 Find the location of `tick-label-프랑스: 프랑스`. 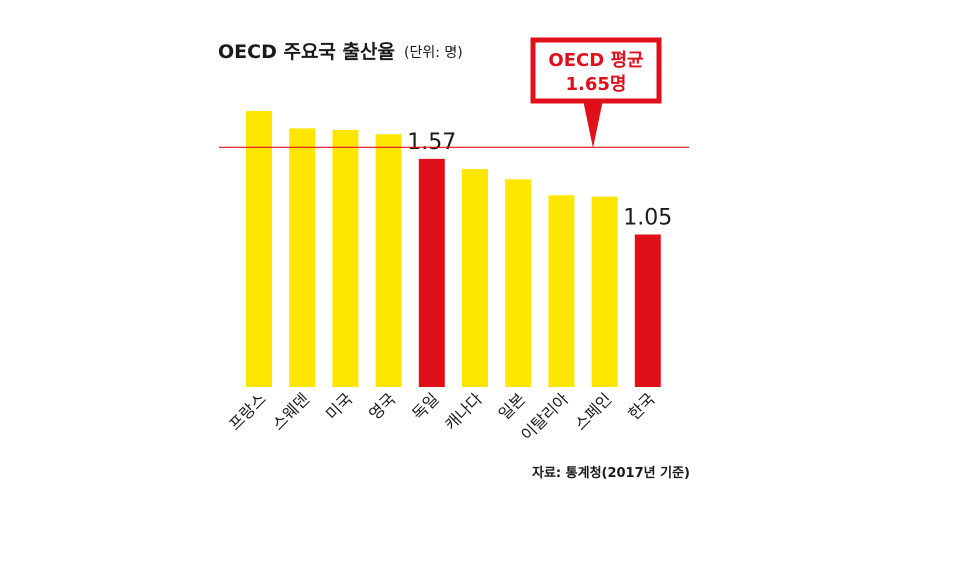

tick-label-프랑스: 프랑스 is located at coordinates (247, 411).